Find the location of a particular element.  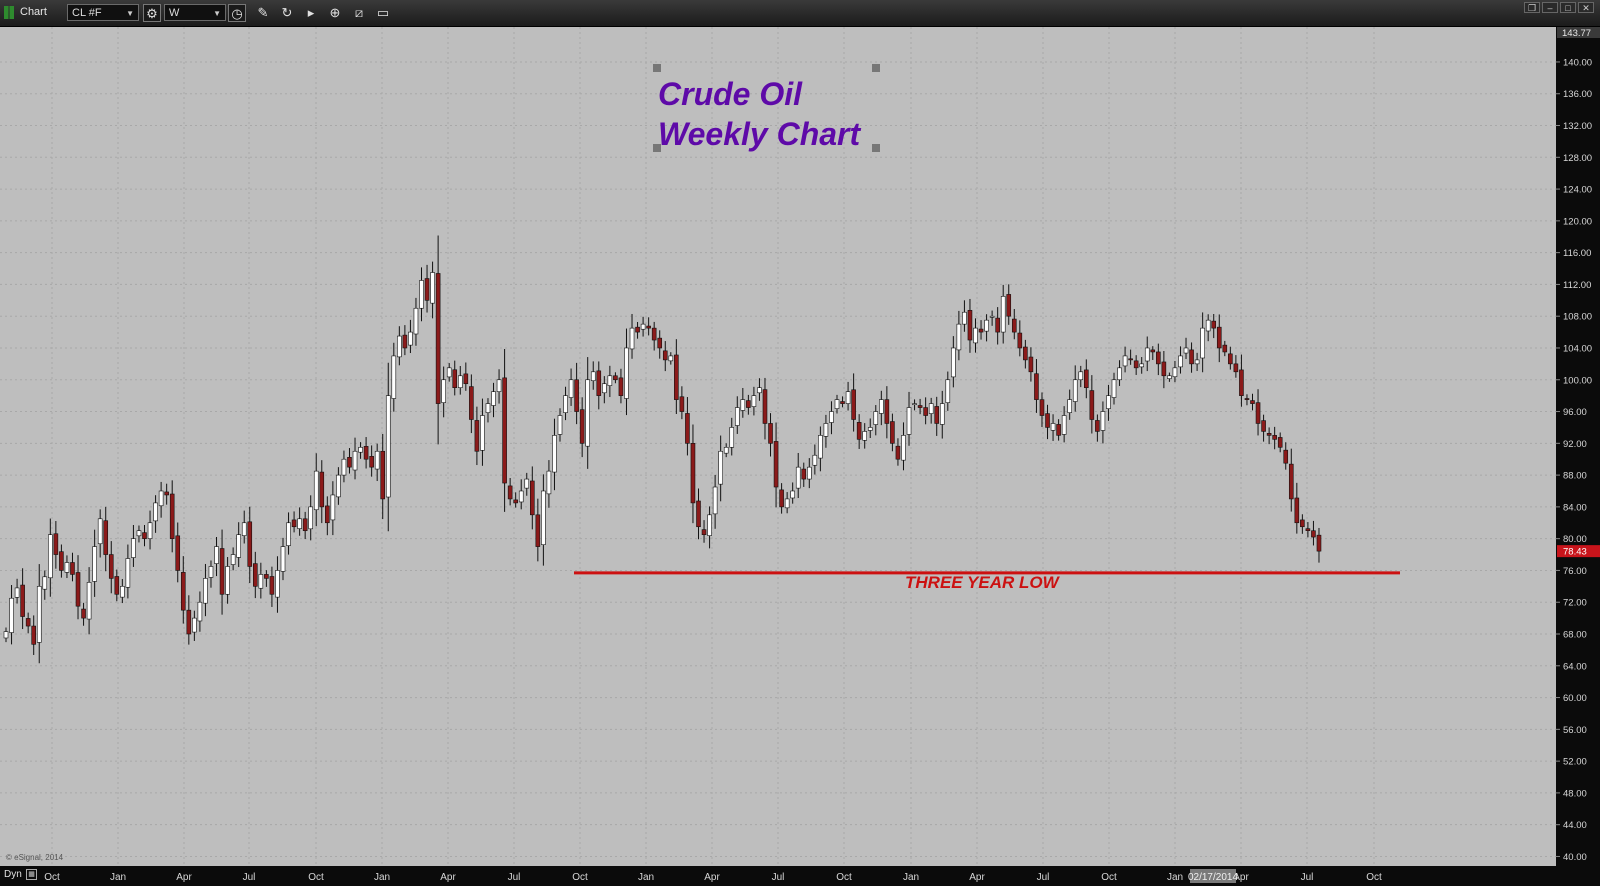

cursor-date-box is located at coordinates (1213, 876).